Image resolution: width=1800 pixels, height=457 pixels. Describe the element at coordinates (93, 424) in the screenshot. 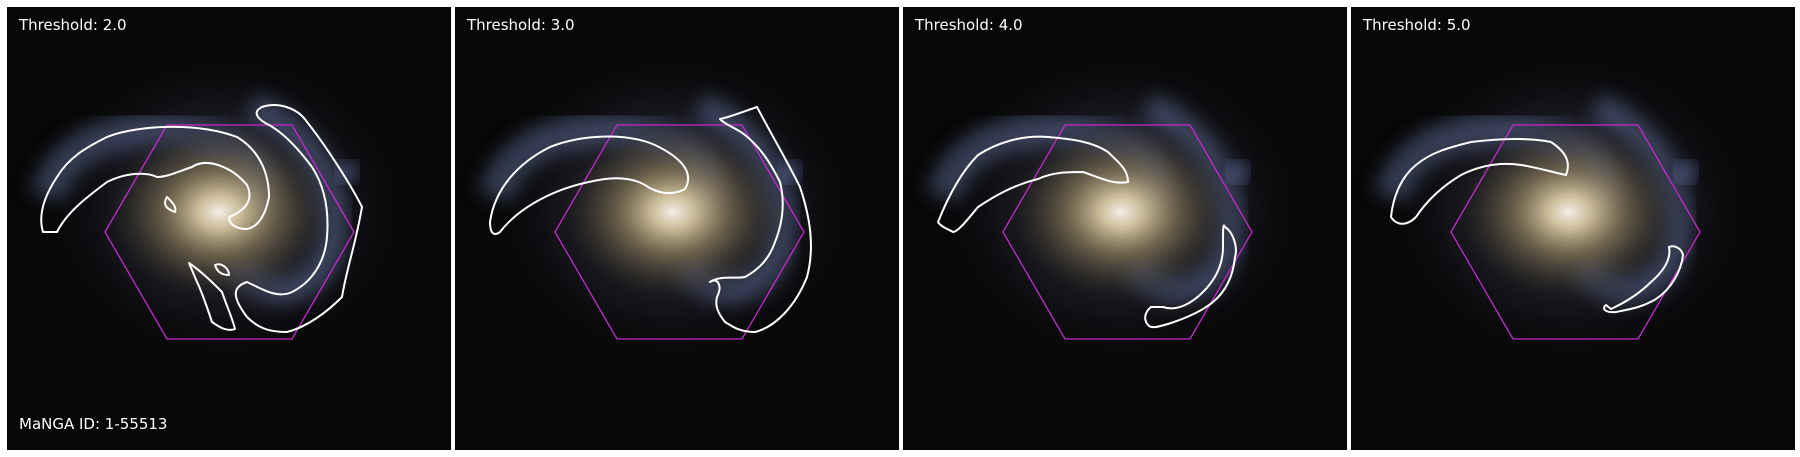

I see `manga-id-label: MaNGA ID: 1-55513` at that location.